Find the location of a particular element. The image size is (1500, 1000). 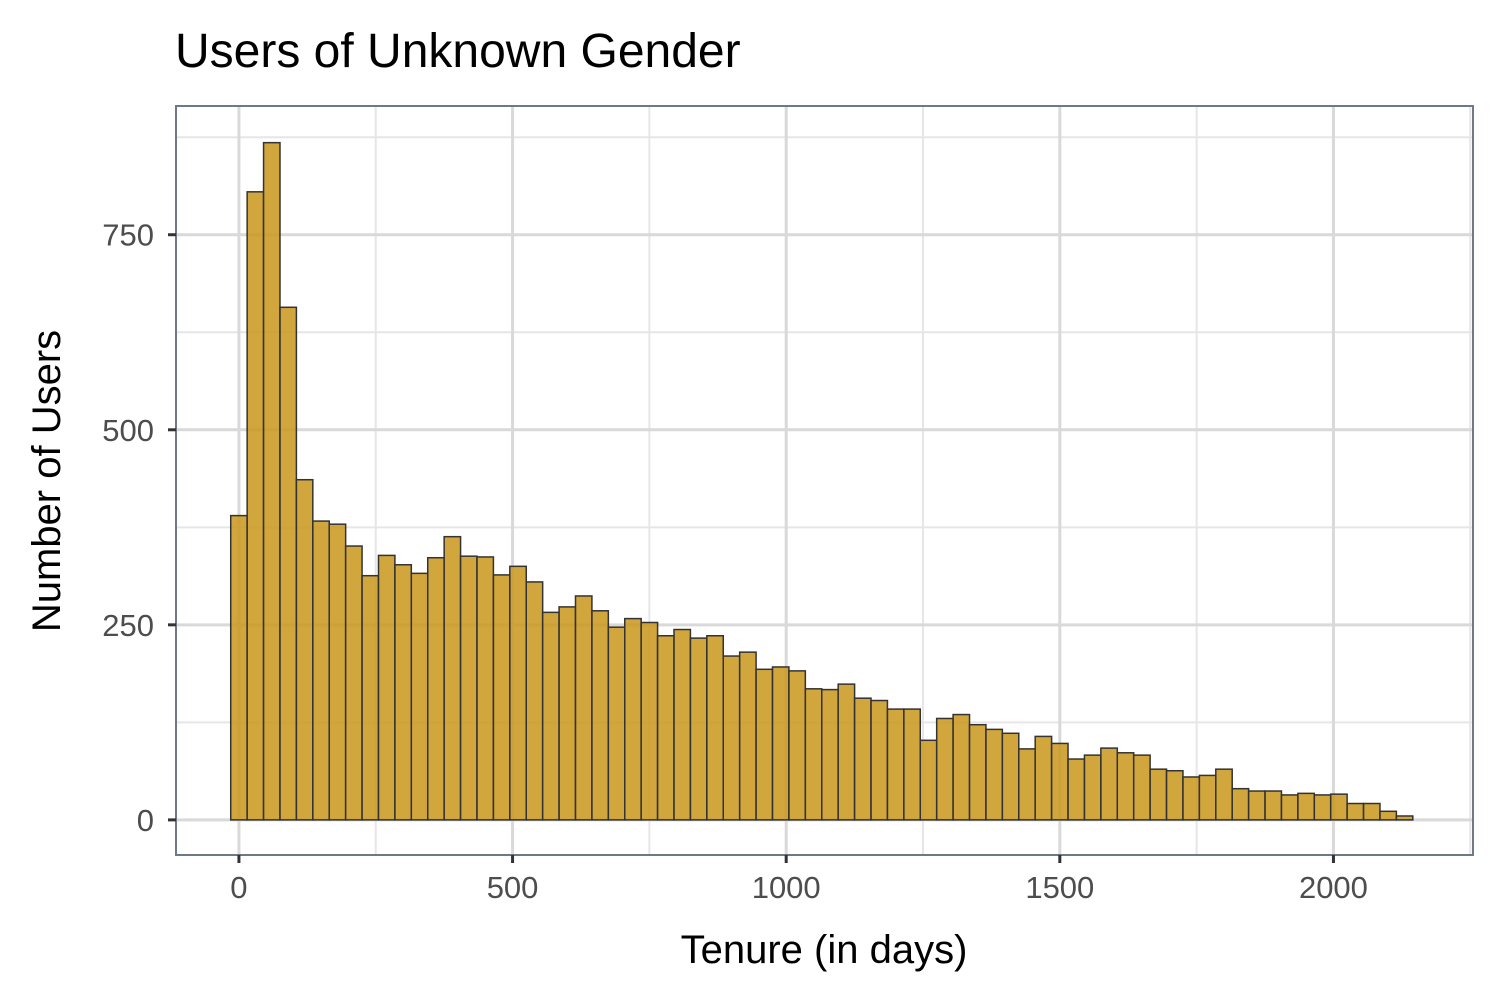

x-tick-label: 500 is located at coordinates (513, 887).